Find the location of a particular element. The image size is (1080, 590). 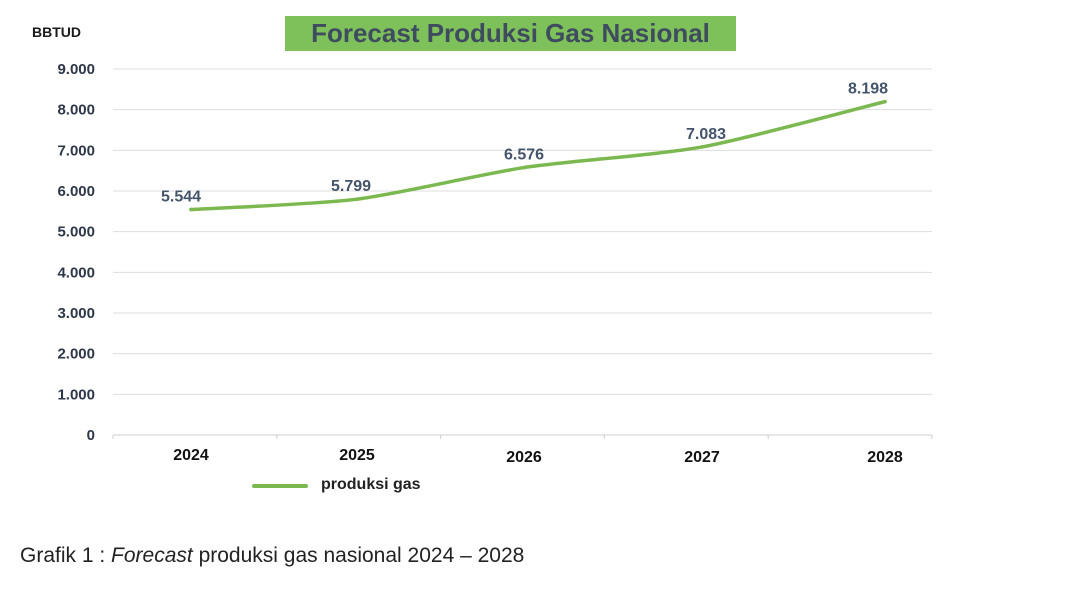

data-labels: 5.544 5.799 6.576 7.083 8.198 is located at coordinates (524, 143).